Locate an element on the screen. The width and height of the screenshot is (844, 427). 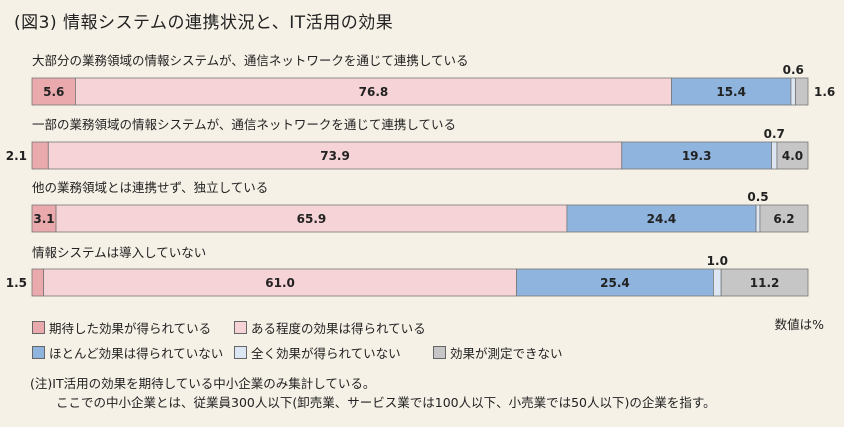
value-label-mostly-none-row-4: 25.4 is located at coordinates (615, 283).